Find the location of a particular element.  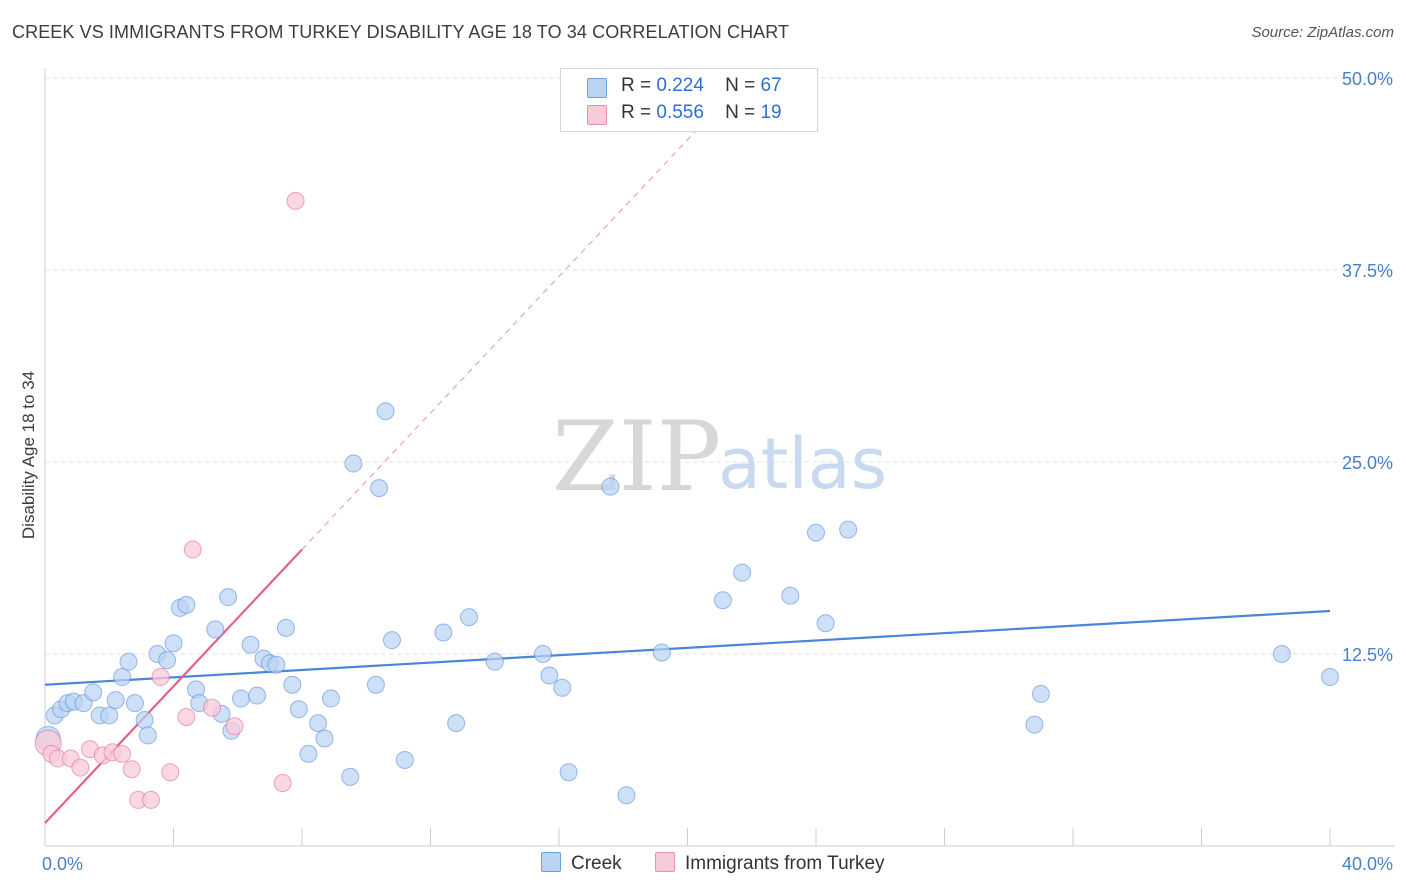

legend-r-value: 0.224 is located at coordinates (680, 85).